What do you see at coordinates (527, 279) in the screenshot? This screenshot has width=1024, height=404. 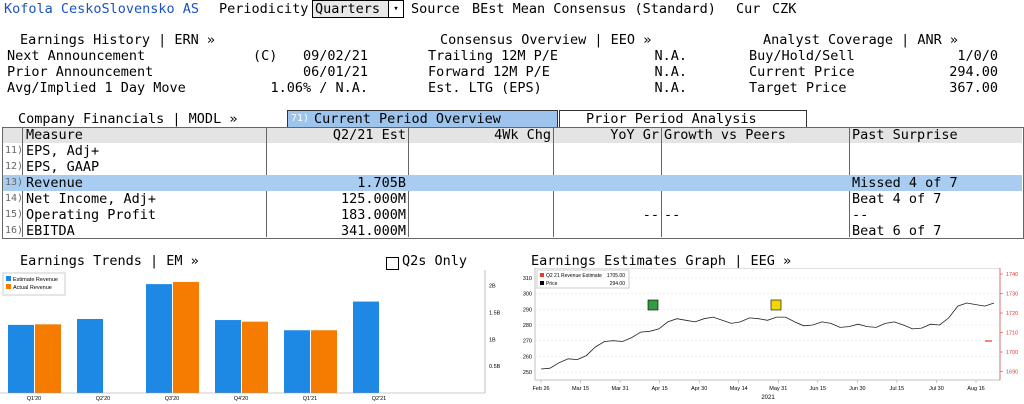 I see `y-tick-label: 310` at bounding box center [527, 279].